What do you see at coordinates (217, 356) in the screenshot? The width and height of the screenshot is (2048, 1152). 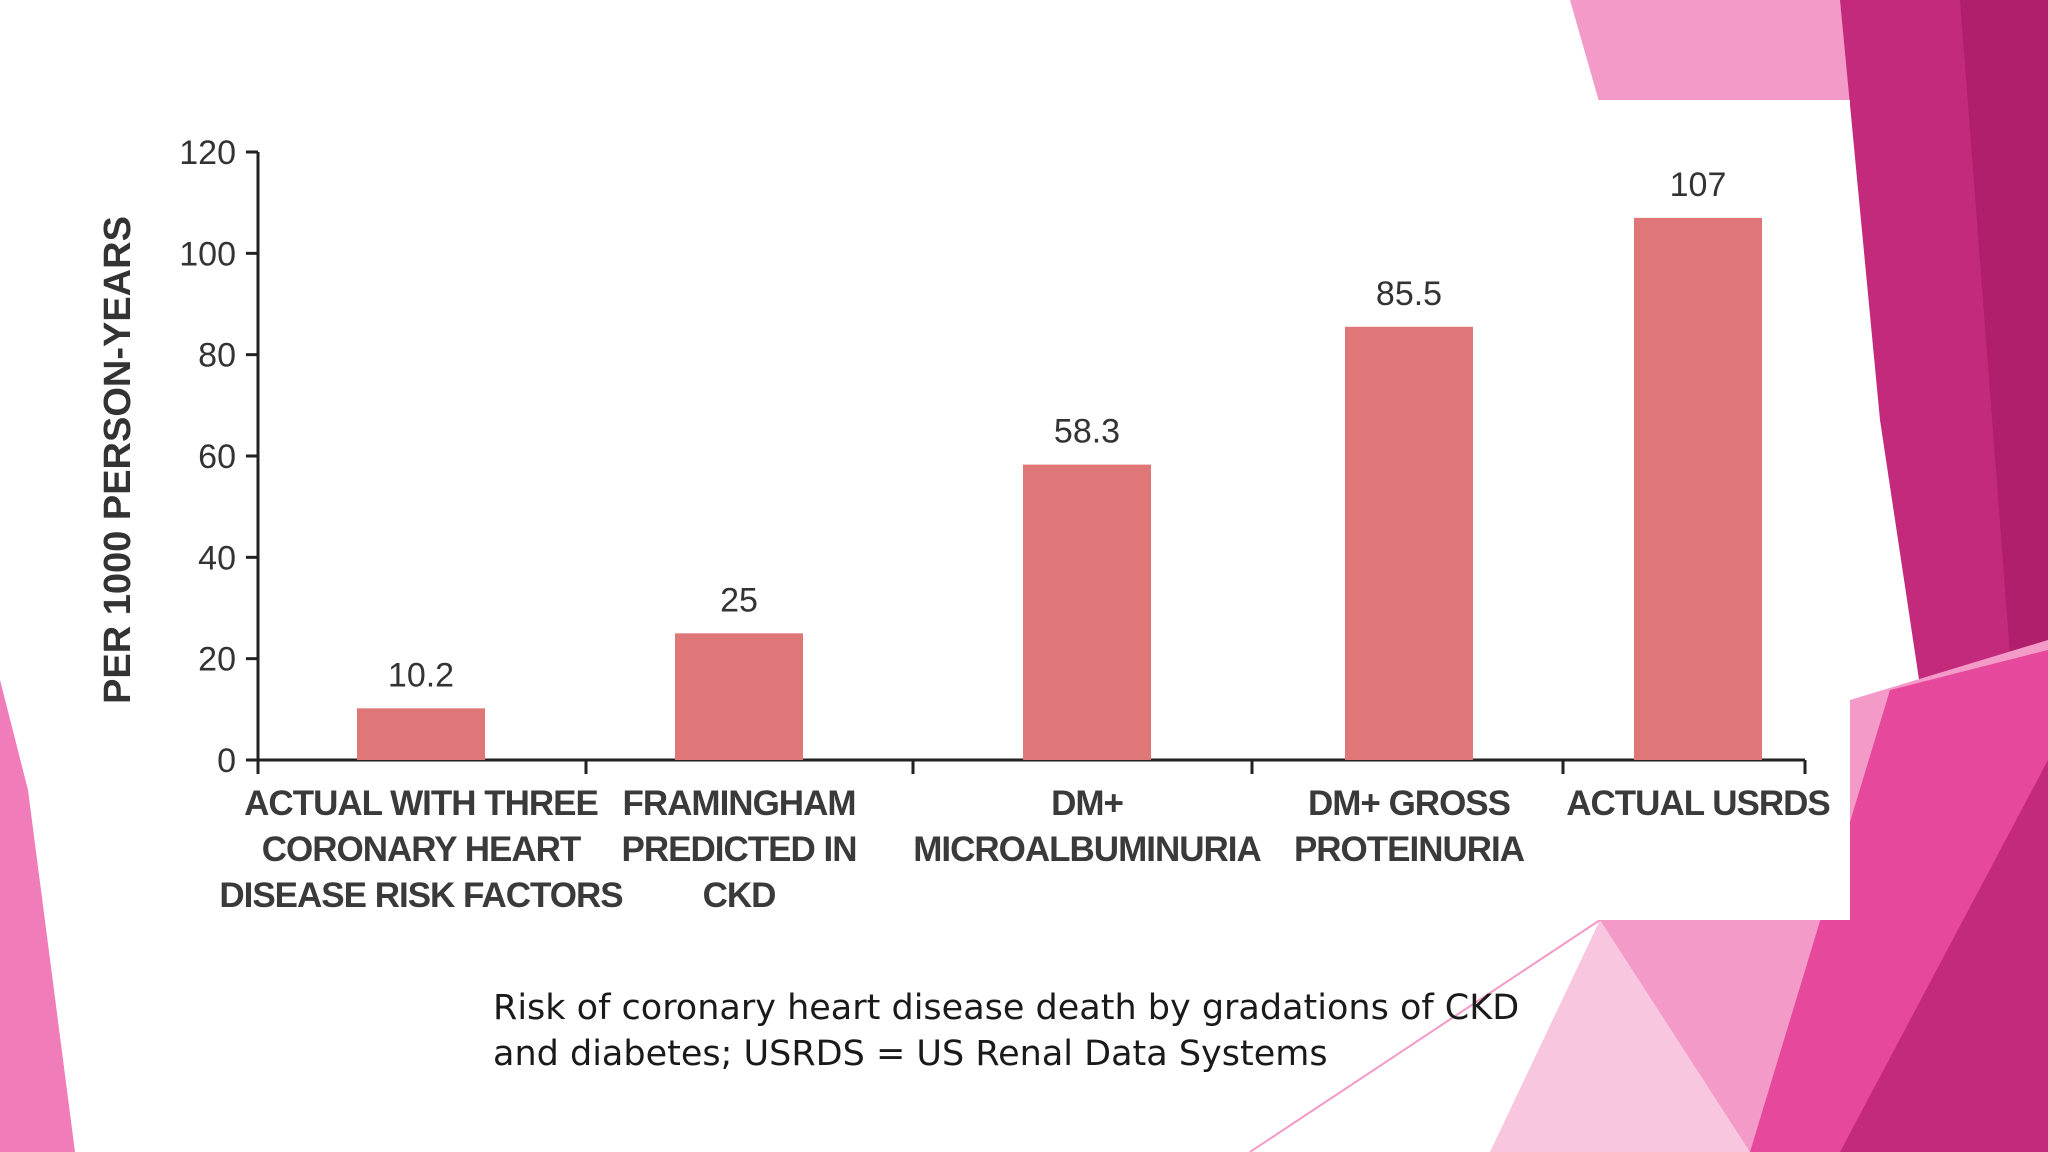 I see `y-tick-label: 80` at bounding box center [217, 356].